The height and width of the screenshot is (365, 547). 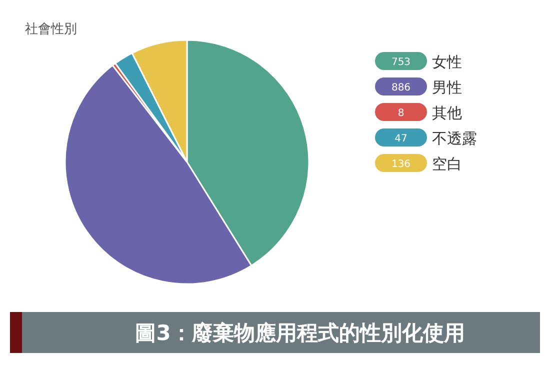 What do you see at coordinates (447, 62) in the screenshot?
I see `legend-label: 女性` at bounding box center [447, 62].